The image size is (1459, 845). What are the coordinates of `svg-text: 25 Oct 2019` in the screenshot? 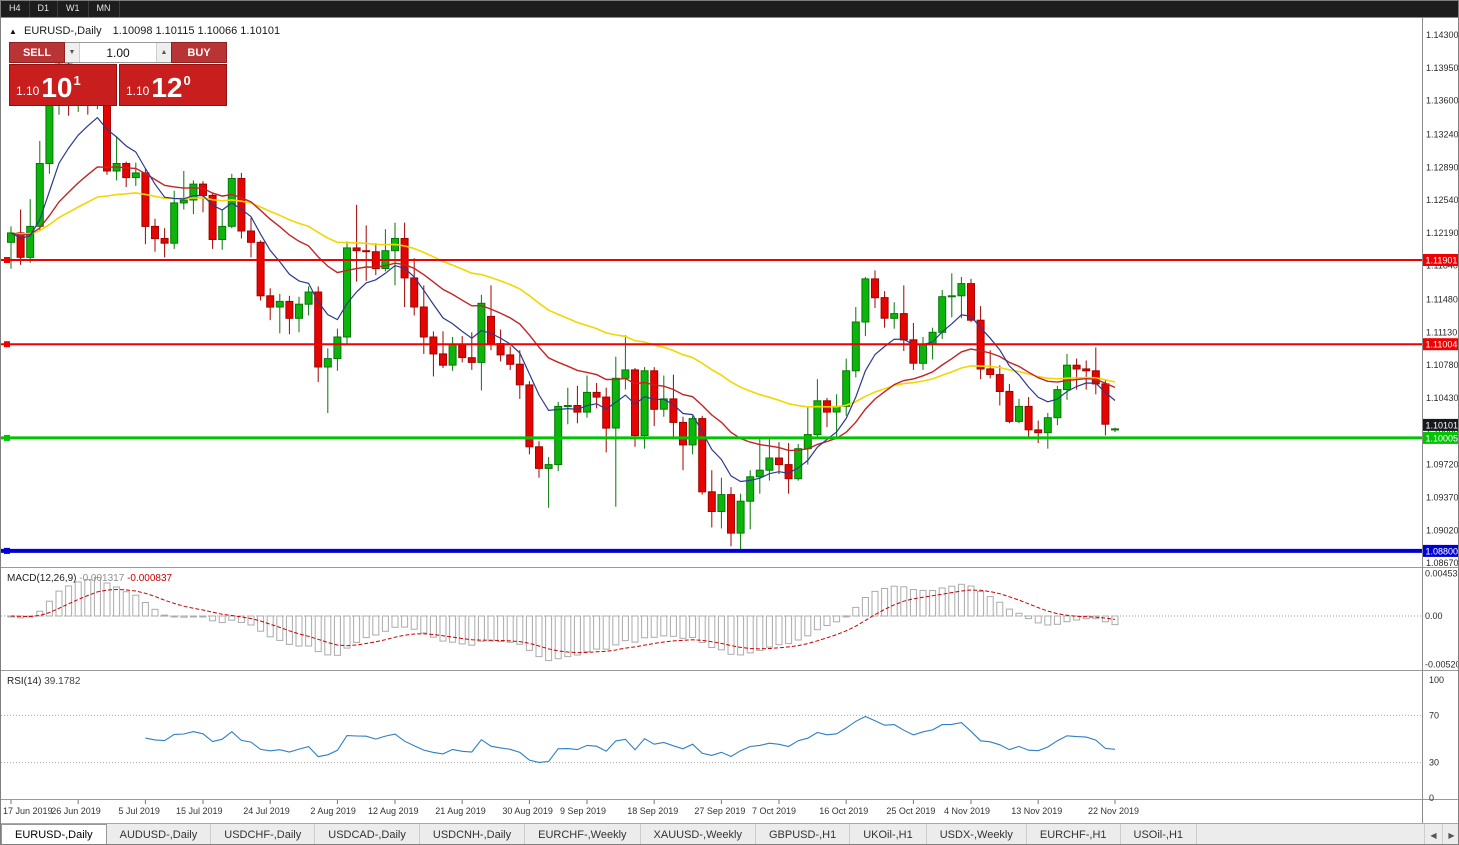 It's located at (910, 811).